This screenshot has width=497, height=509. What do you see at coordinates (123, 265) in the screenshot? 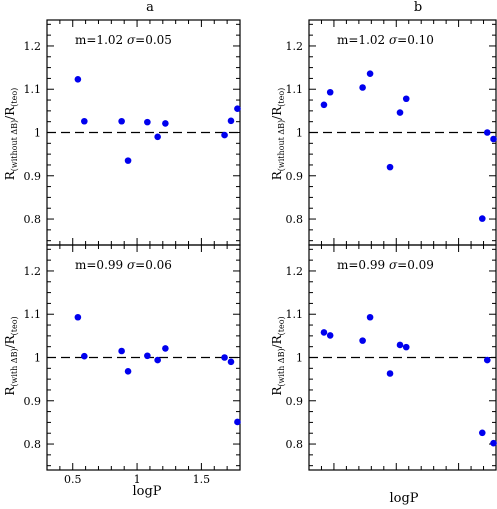
I see `fit-annotation: m=0.99 σ=0.06` at bounding box center [123, 265].